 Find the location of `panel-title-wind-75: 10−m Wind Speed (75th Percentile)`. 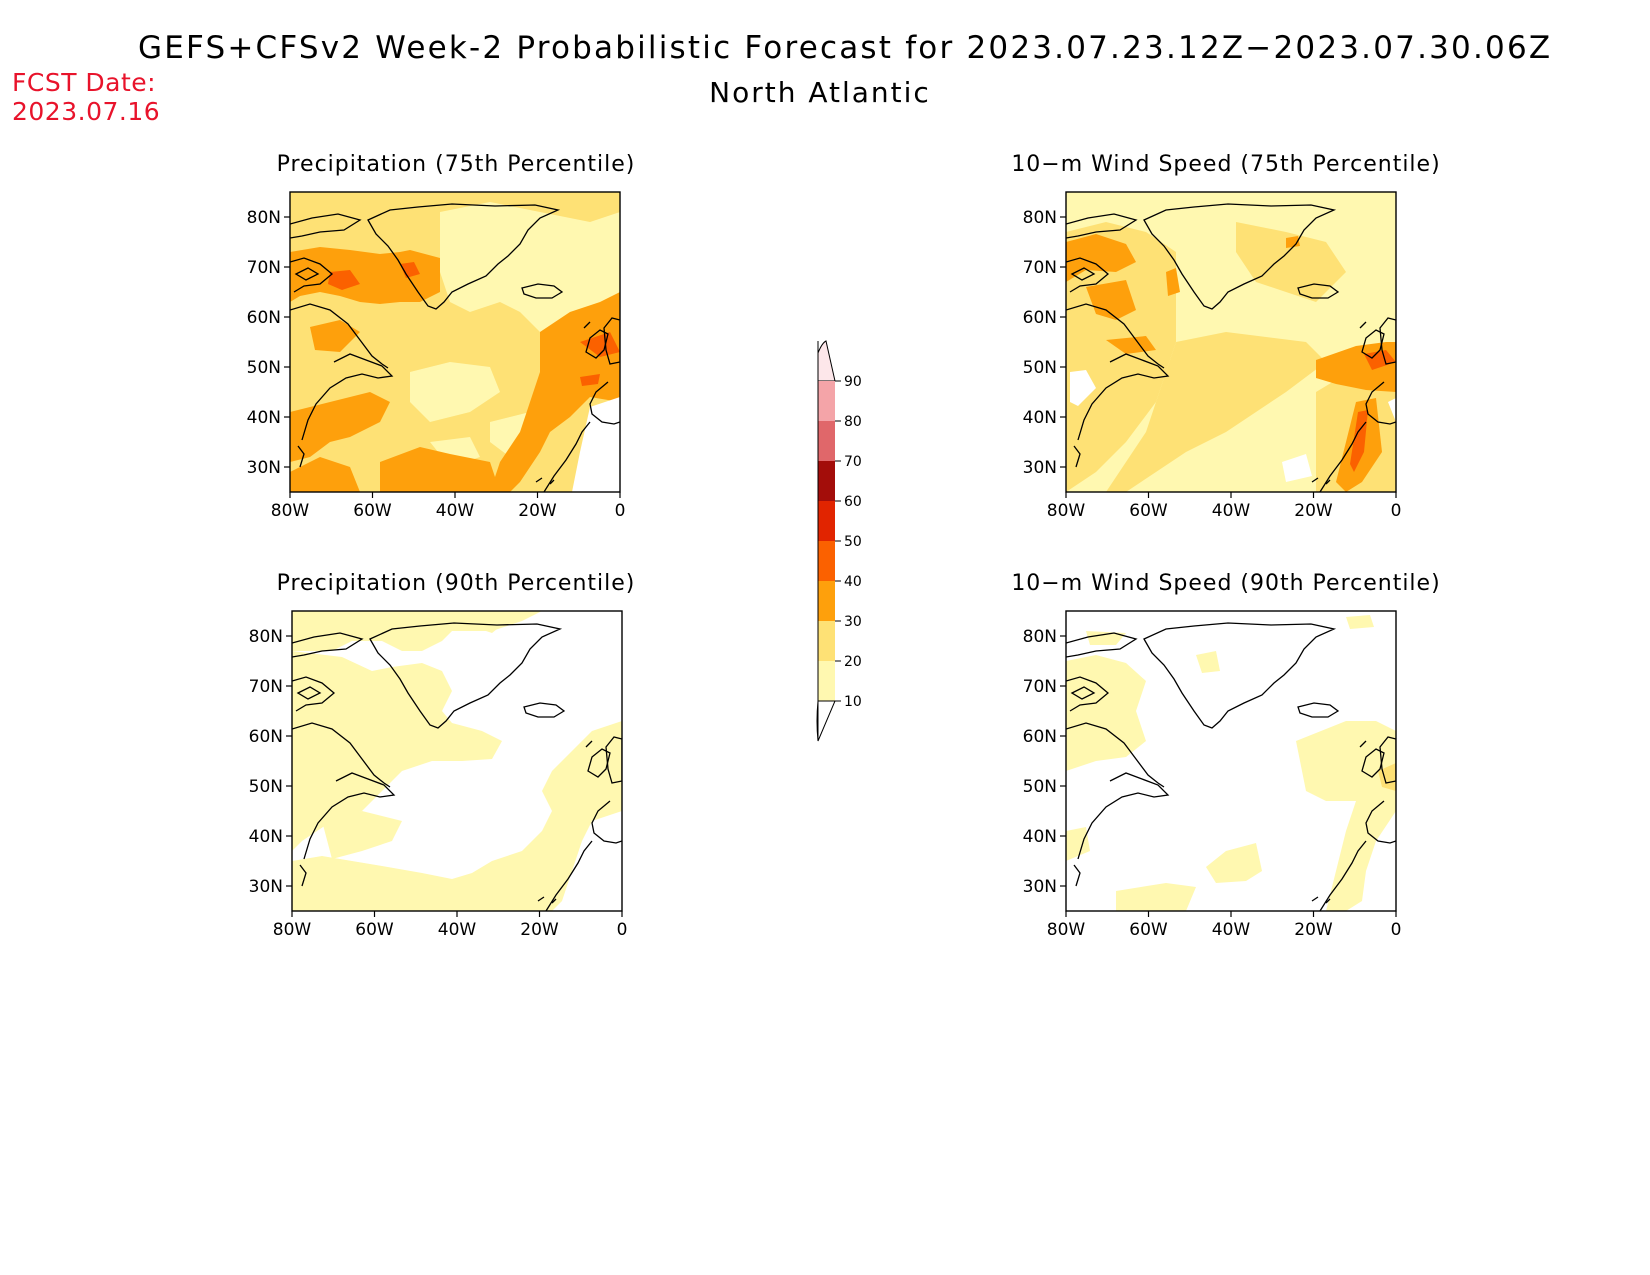

panel-title-wind-75: 10−m Wind Speed (75th Percentile) is located at coordinates (1226, 164).